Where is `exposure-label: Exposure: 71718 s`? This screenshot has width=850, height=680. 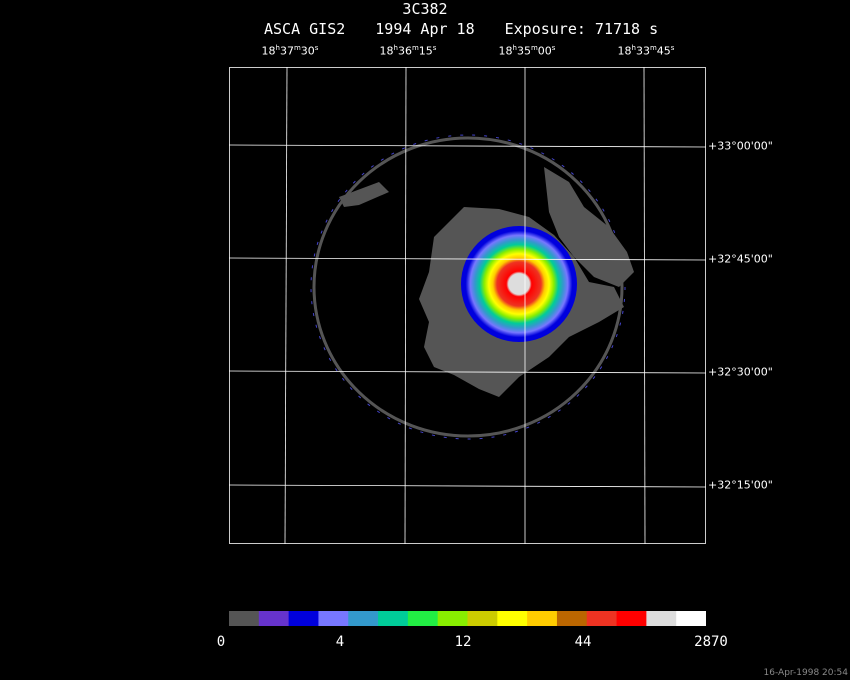 exposure-label: Exposure: 71718 s is located at coordinates (581, 29).